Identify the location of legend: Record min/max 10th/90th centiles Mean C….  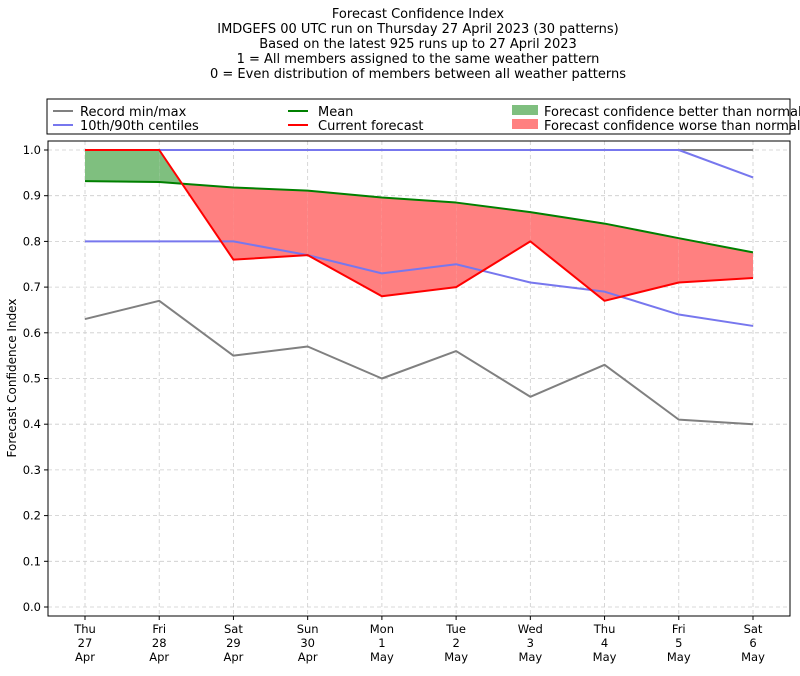
(423, 116).